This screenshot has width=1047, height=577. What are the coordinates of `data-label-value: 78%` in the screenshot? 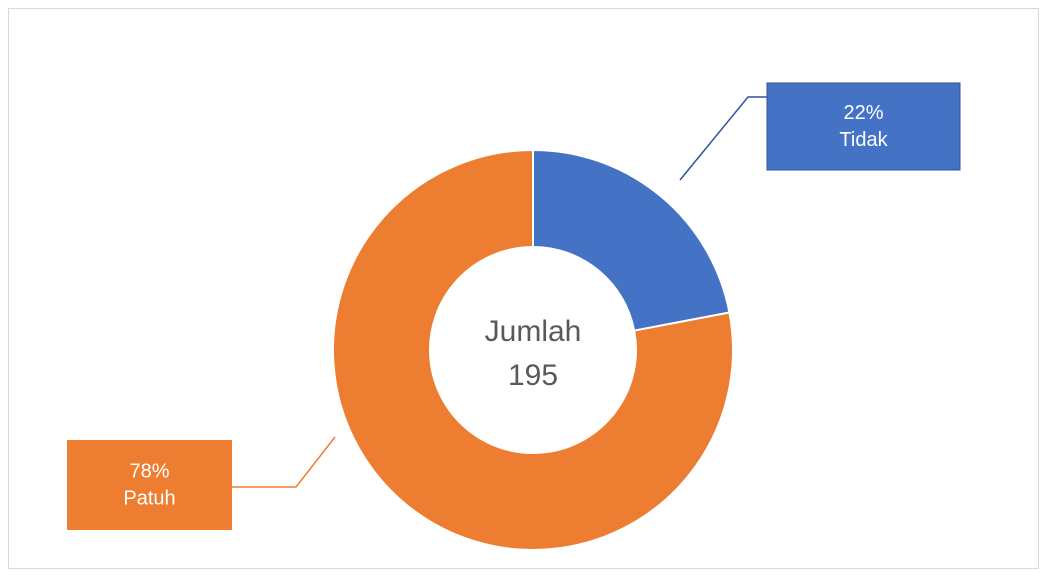 It's located at (149, 471).